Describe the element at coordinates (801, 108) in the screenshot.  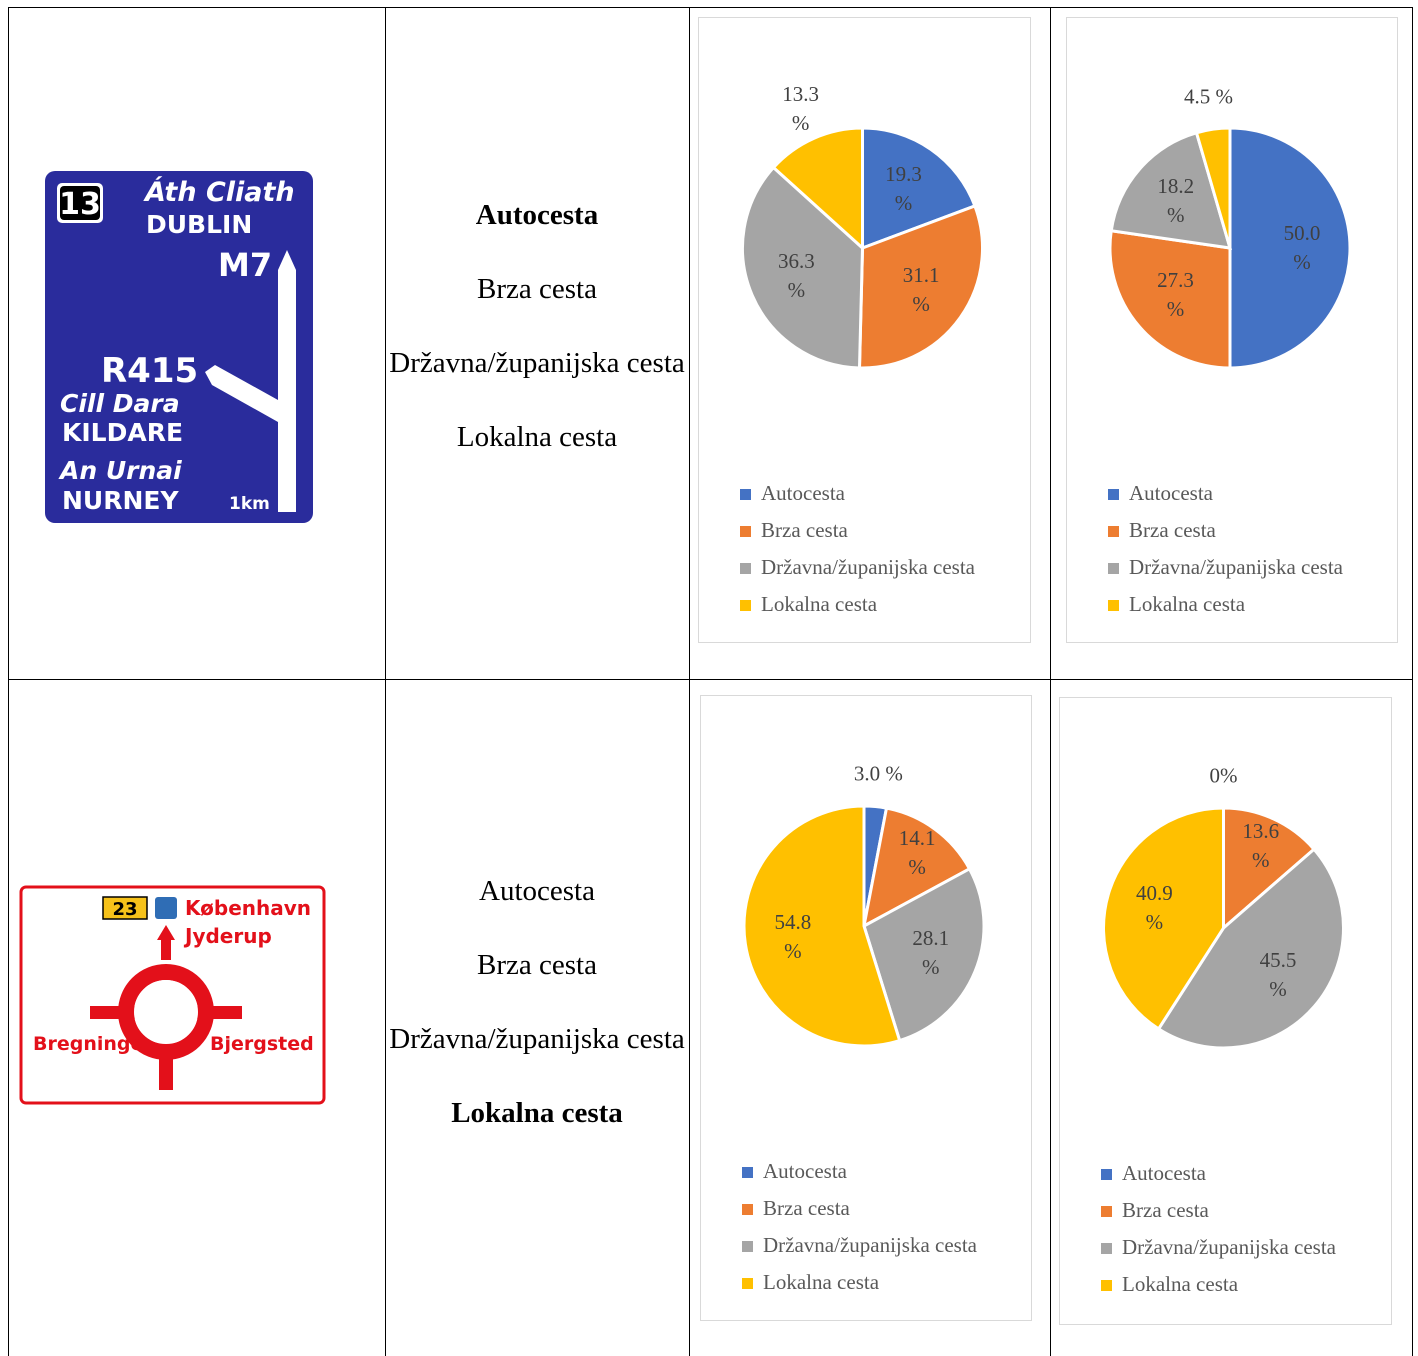
I see `data-label: 13.3 %` at that location.